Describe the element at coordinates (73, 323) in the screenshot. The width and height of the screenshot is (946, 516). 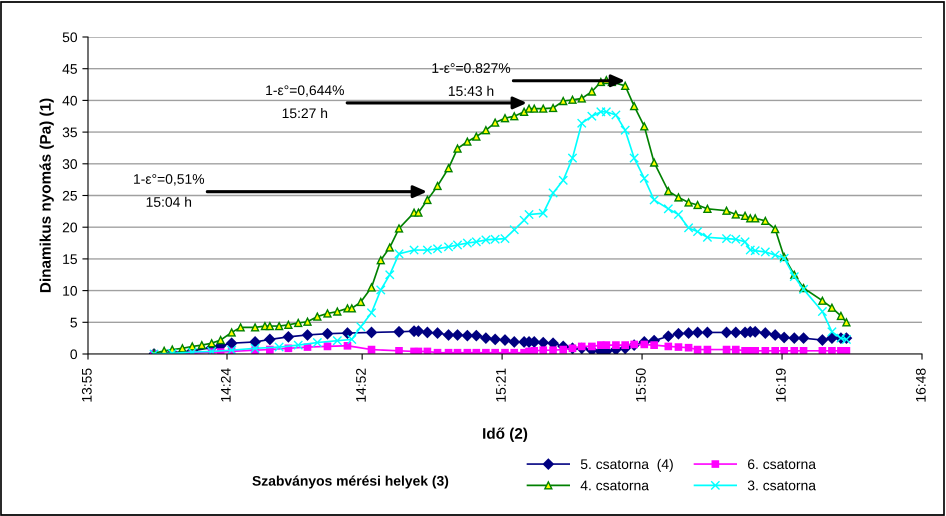
I see `y-tick-label: 5` at that location.